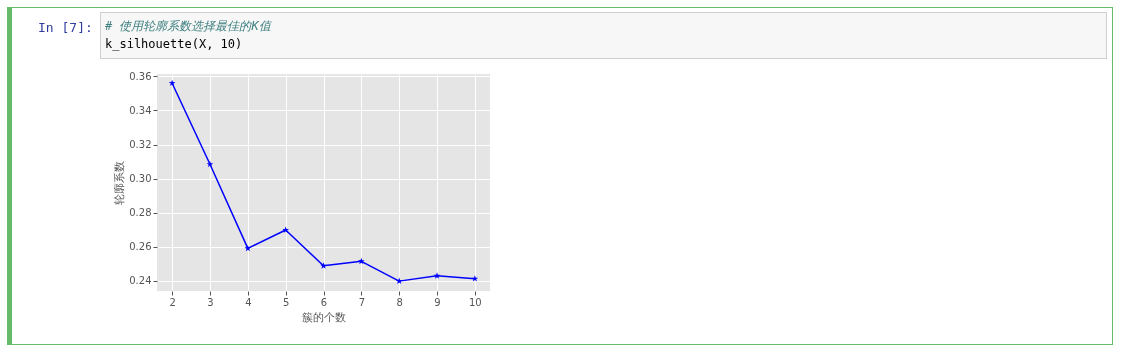 The height and width of the screenshot is (352, 1121). What do you see at coordinates (286, 302) in the screenshot?
I see `x-tick-label: 5` at bounding box center [286, 302].